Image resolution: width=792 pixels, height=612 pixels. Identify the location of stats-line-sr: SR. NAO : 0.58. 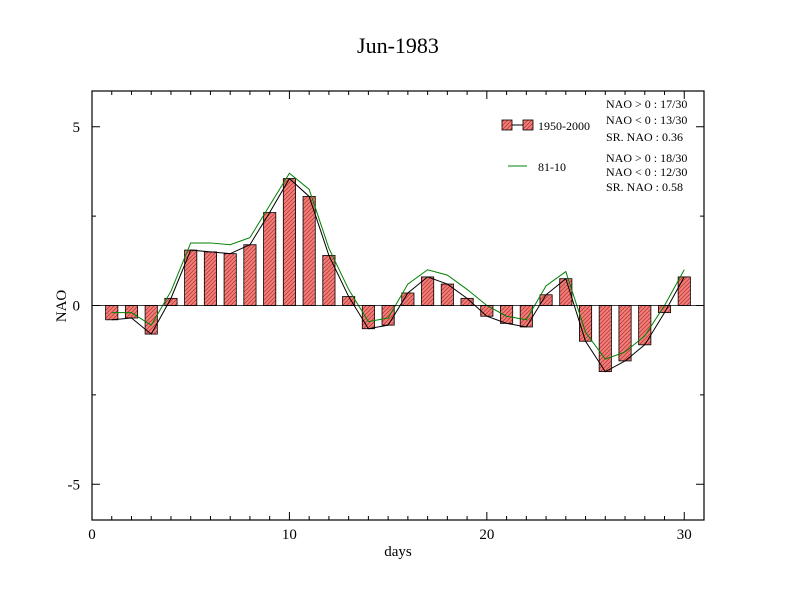
(644, 187).